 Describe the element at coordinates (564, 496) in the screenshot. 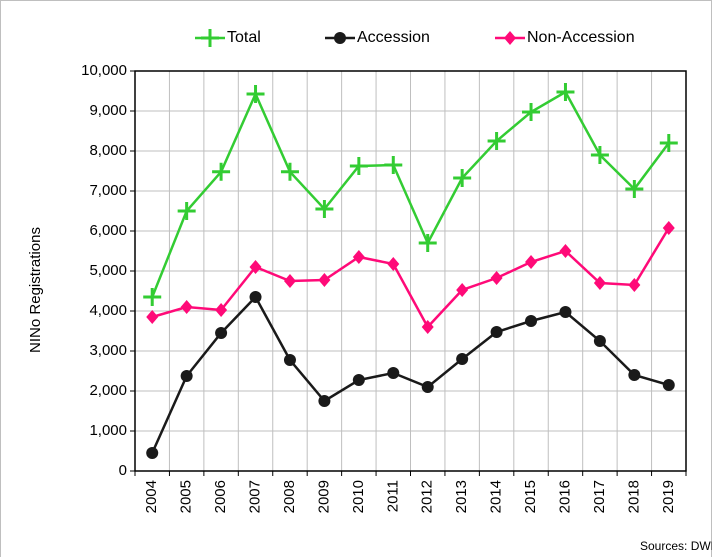

I see `x-tick-label: 2016` at that location.